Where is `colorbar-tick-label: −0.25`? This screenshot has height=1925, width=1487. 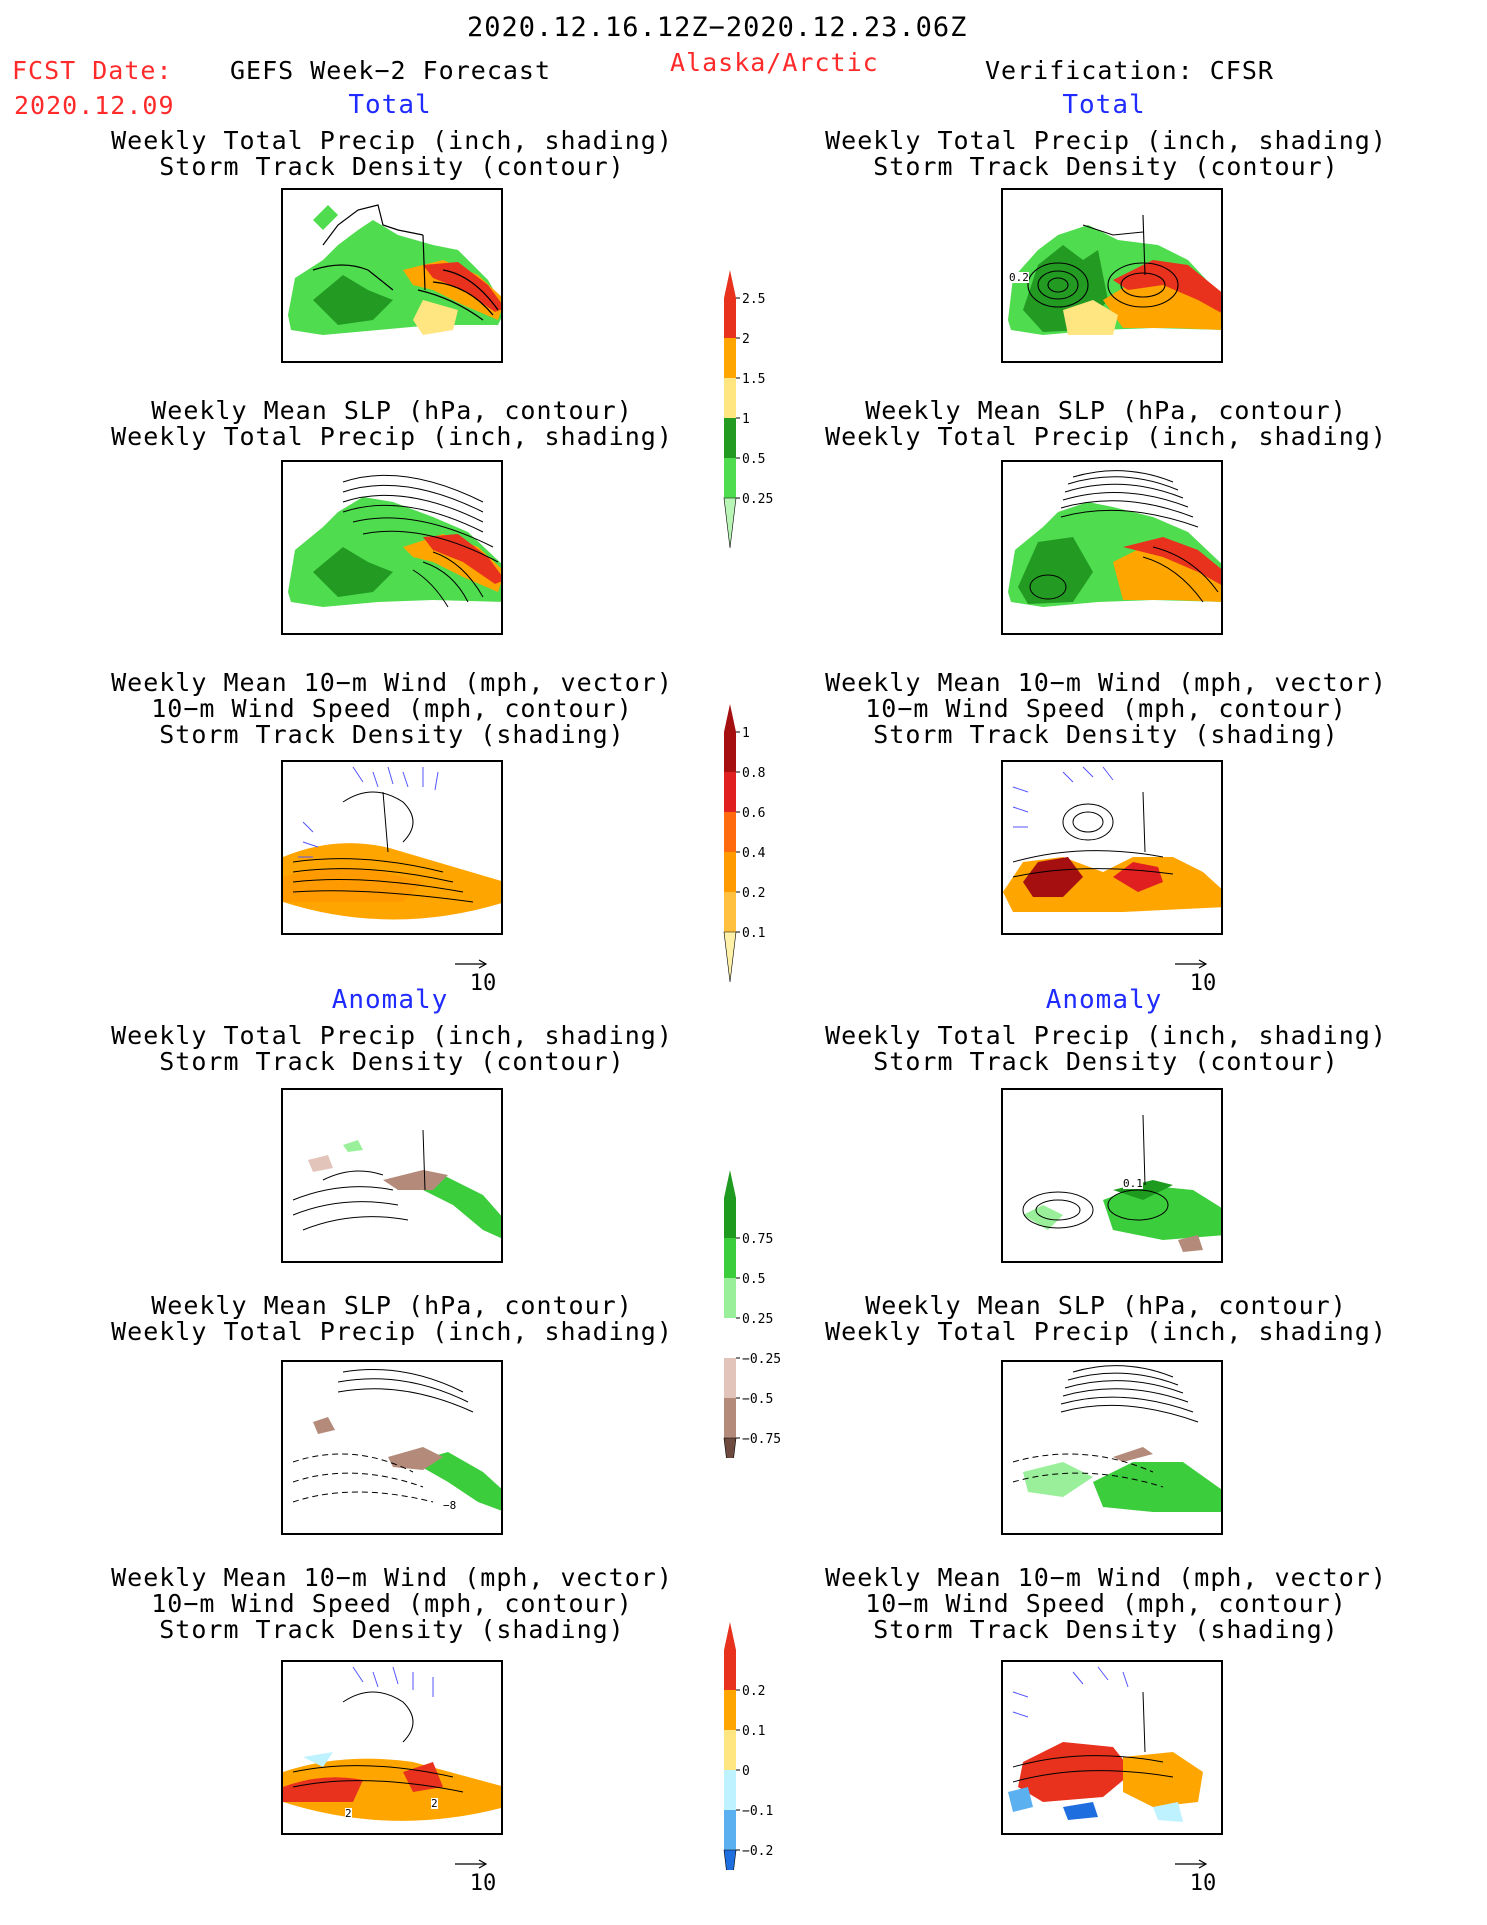
colorbar-tick-label: −0.25 is located at coordinates (761, 1359).